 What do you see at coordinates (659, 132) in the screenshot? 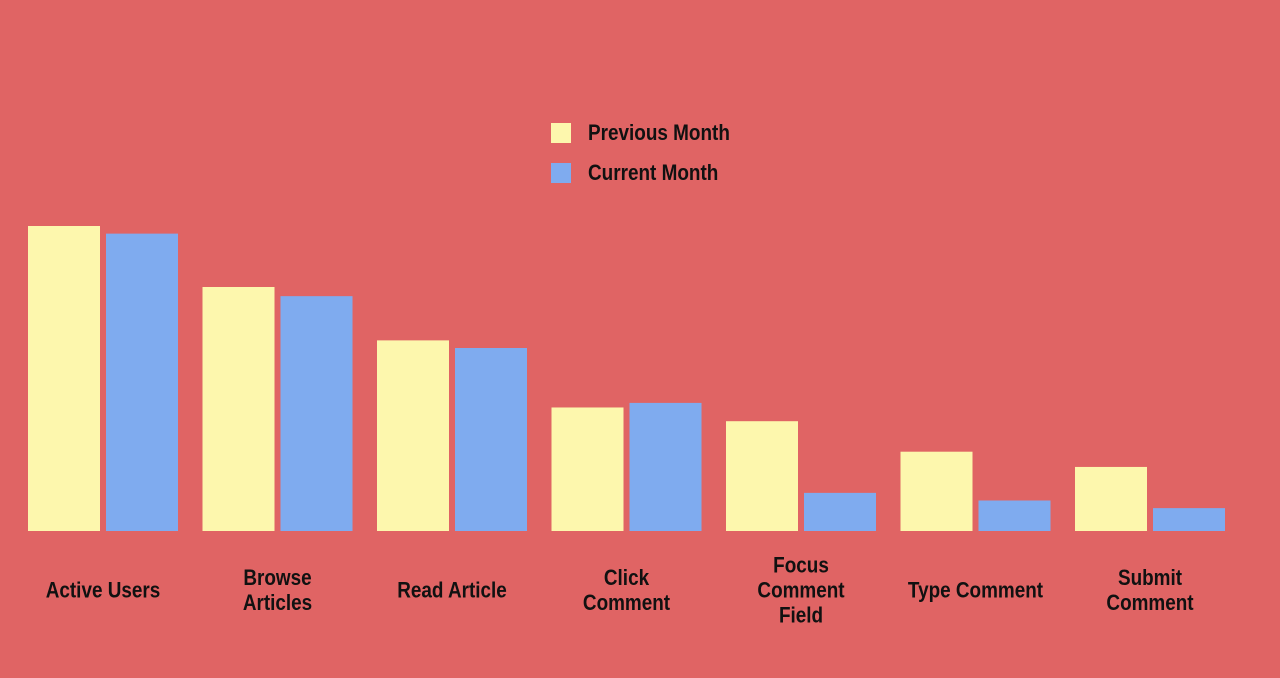
I see `legend-label-previous-month: Previous Month` at bounding box center [659, 132].